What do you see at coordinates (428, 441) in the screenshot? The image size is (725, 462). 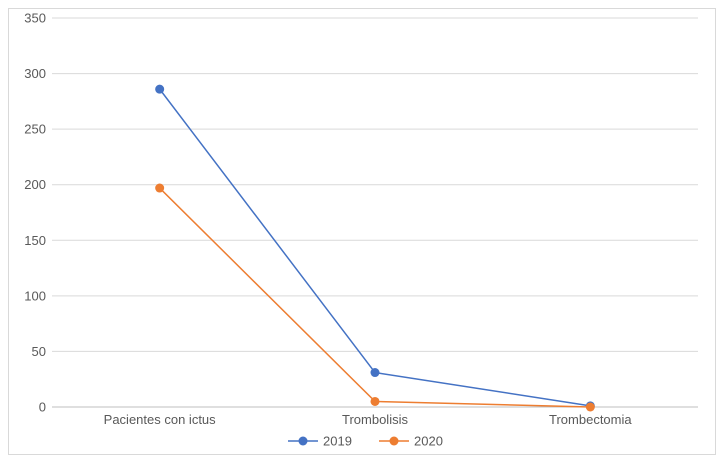 I see `legend-label: 2020` at bounding box center [428, 441].